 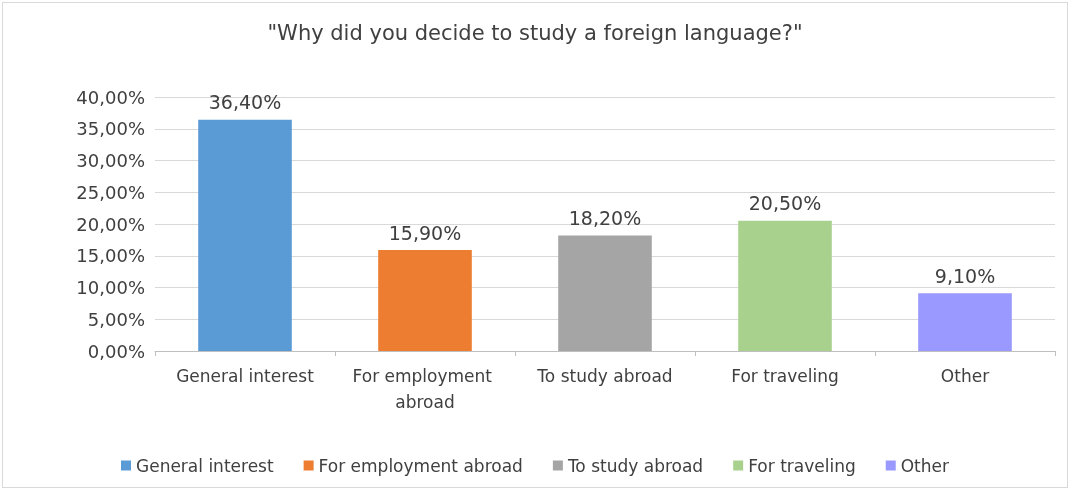 I want to click on y-tick-label: 35,00%, so click(x=110, y=129).